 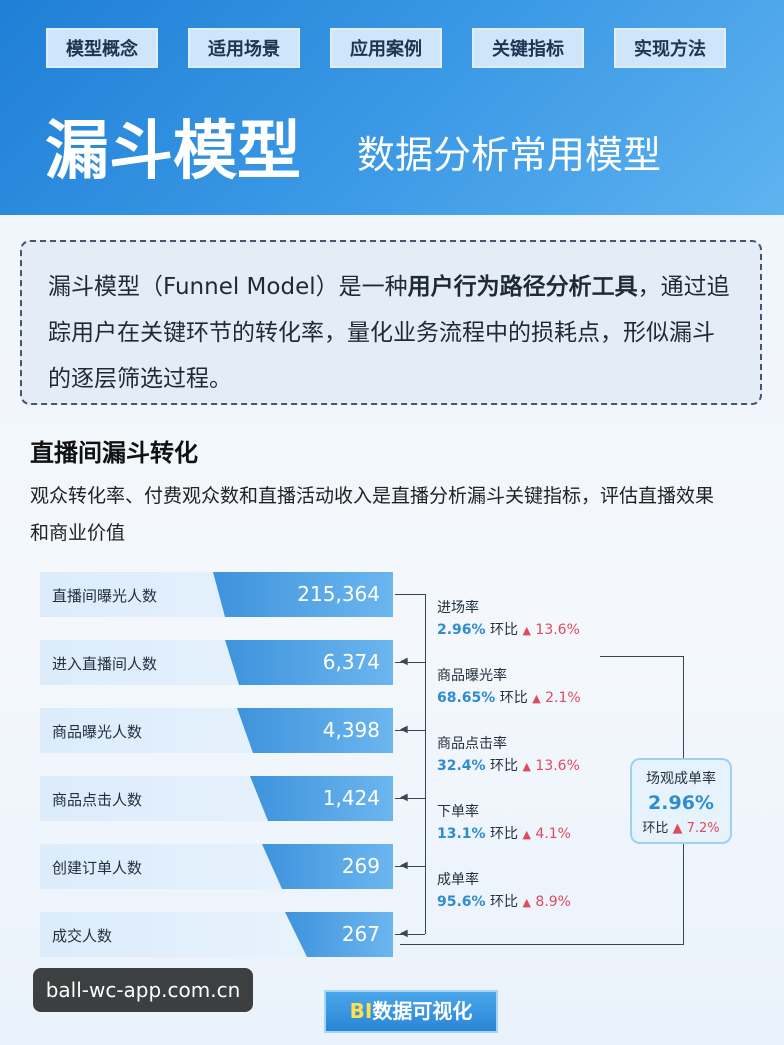 I want to click on rate-line: 95.6% 环比 ▲ 8.9%, so click(x=504, y=901).